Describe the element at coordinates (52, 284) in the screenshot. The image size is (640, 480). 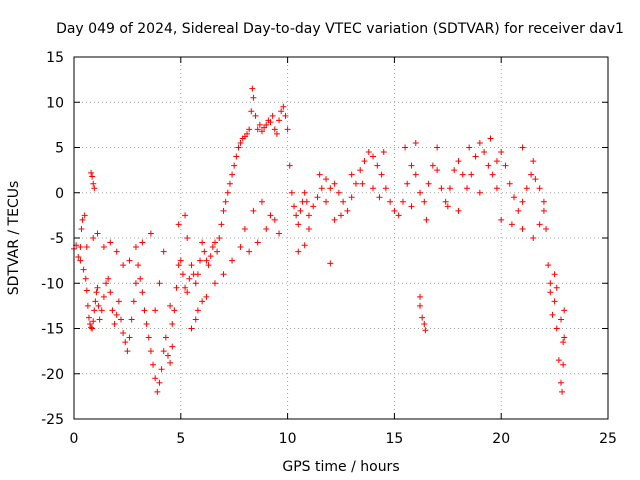
I see `y-tick-label: -10` at that location.